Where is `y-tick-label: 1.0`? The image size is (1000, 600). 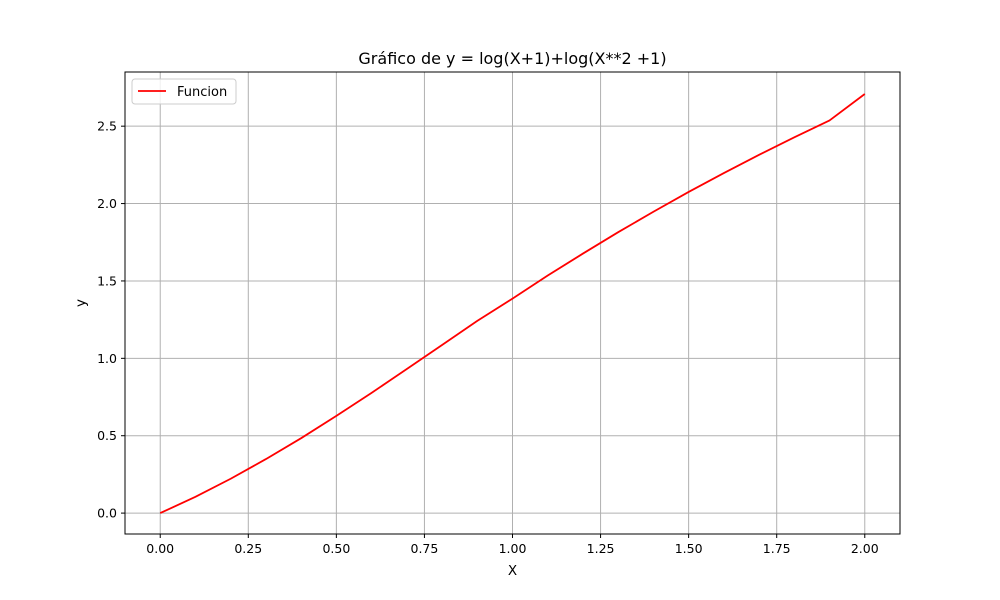 y-tick-label: 1.0 is located at coordinates (107, 358).